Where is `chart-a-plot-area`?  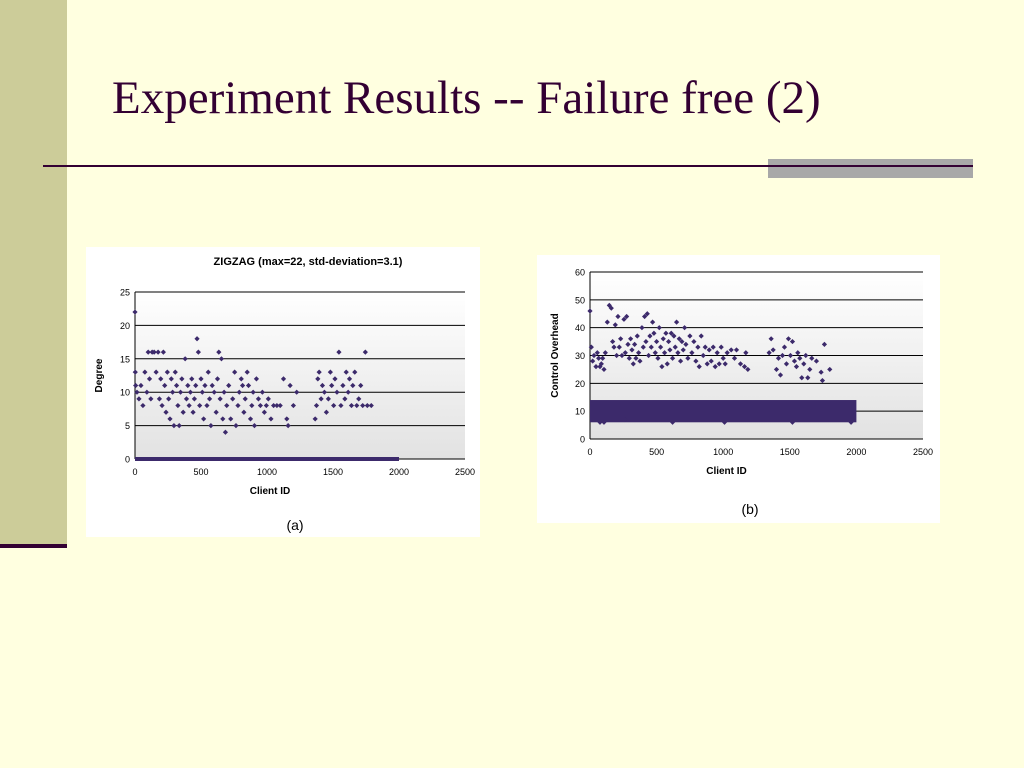 chart-a-plot-area is located at coordinates (300, 375).